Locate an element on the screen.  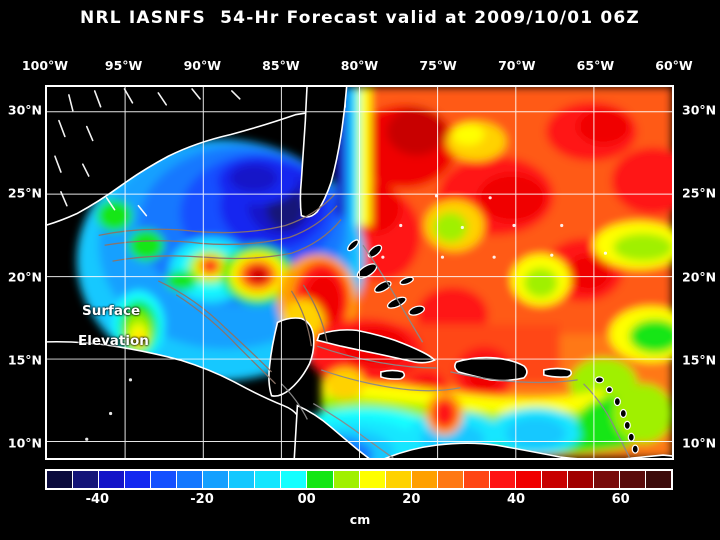
lat-tick-label-left: 10°N is located at coordinates (24, 443).